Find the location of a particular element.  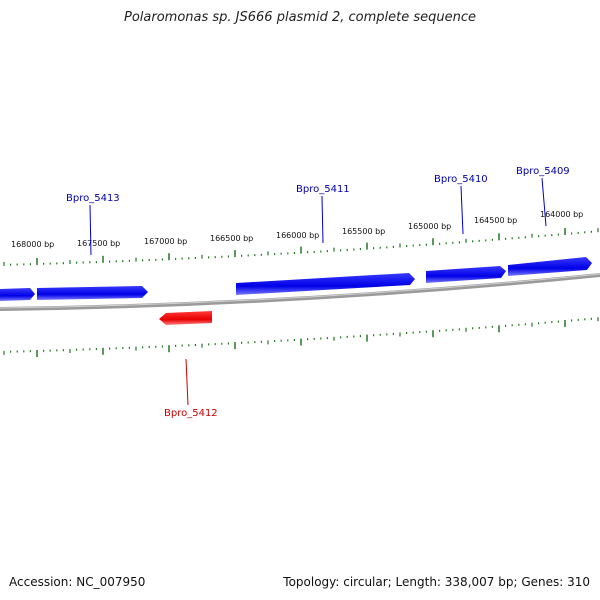

tick-label-168000: 168000 bp is located at coordinates (32, 244).